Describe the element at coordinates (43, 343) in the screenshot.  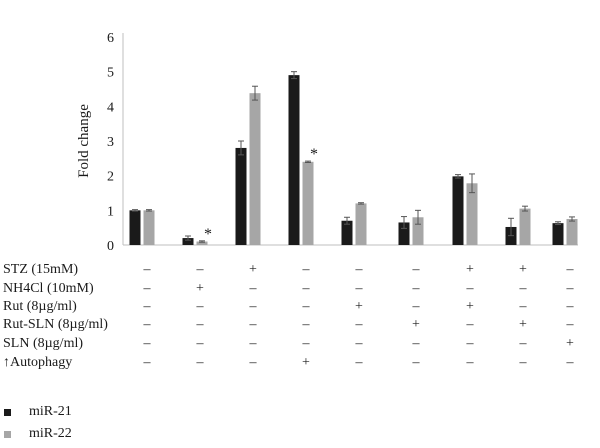
I see `condition-row-label: SLN (8µg/ml)` at that location.